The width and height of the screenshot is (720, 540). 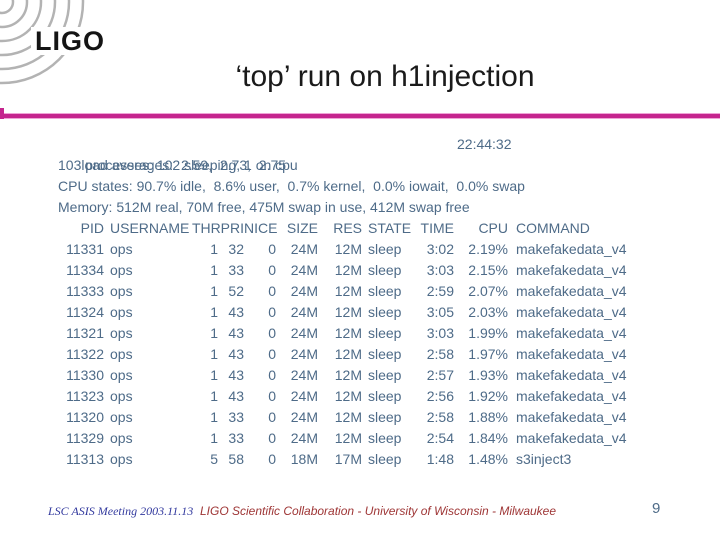 I want to click on process-cell-cpu: 2.03%, so click(x=488, y=312).